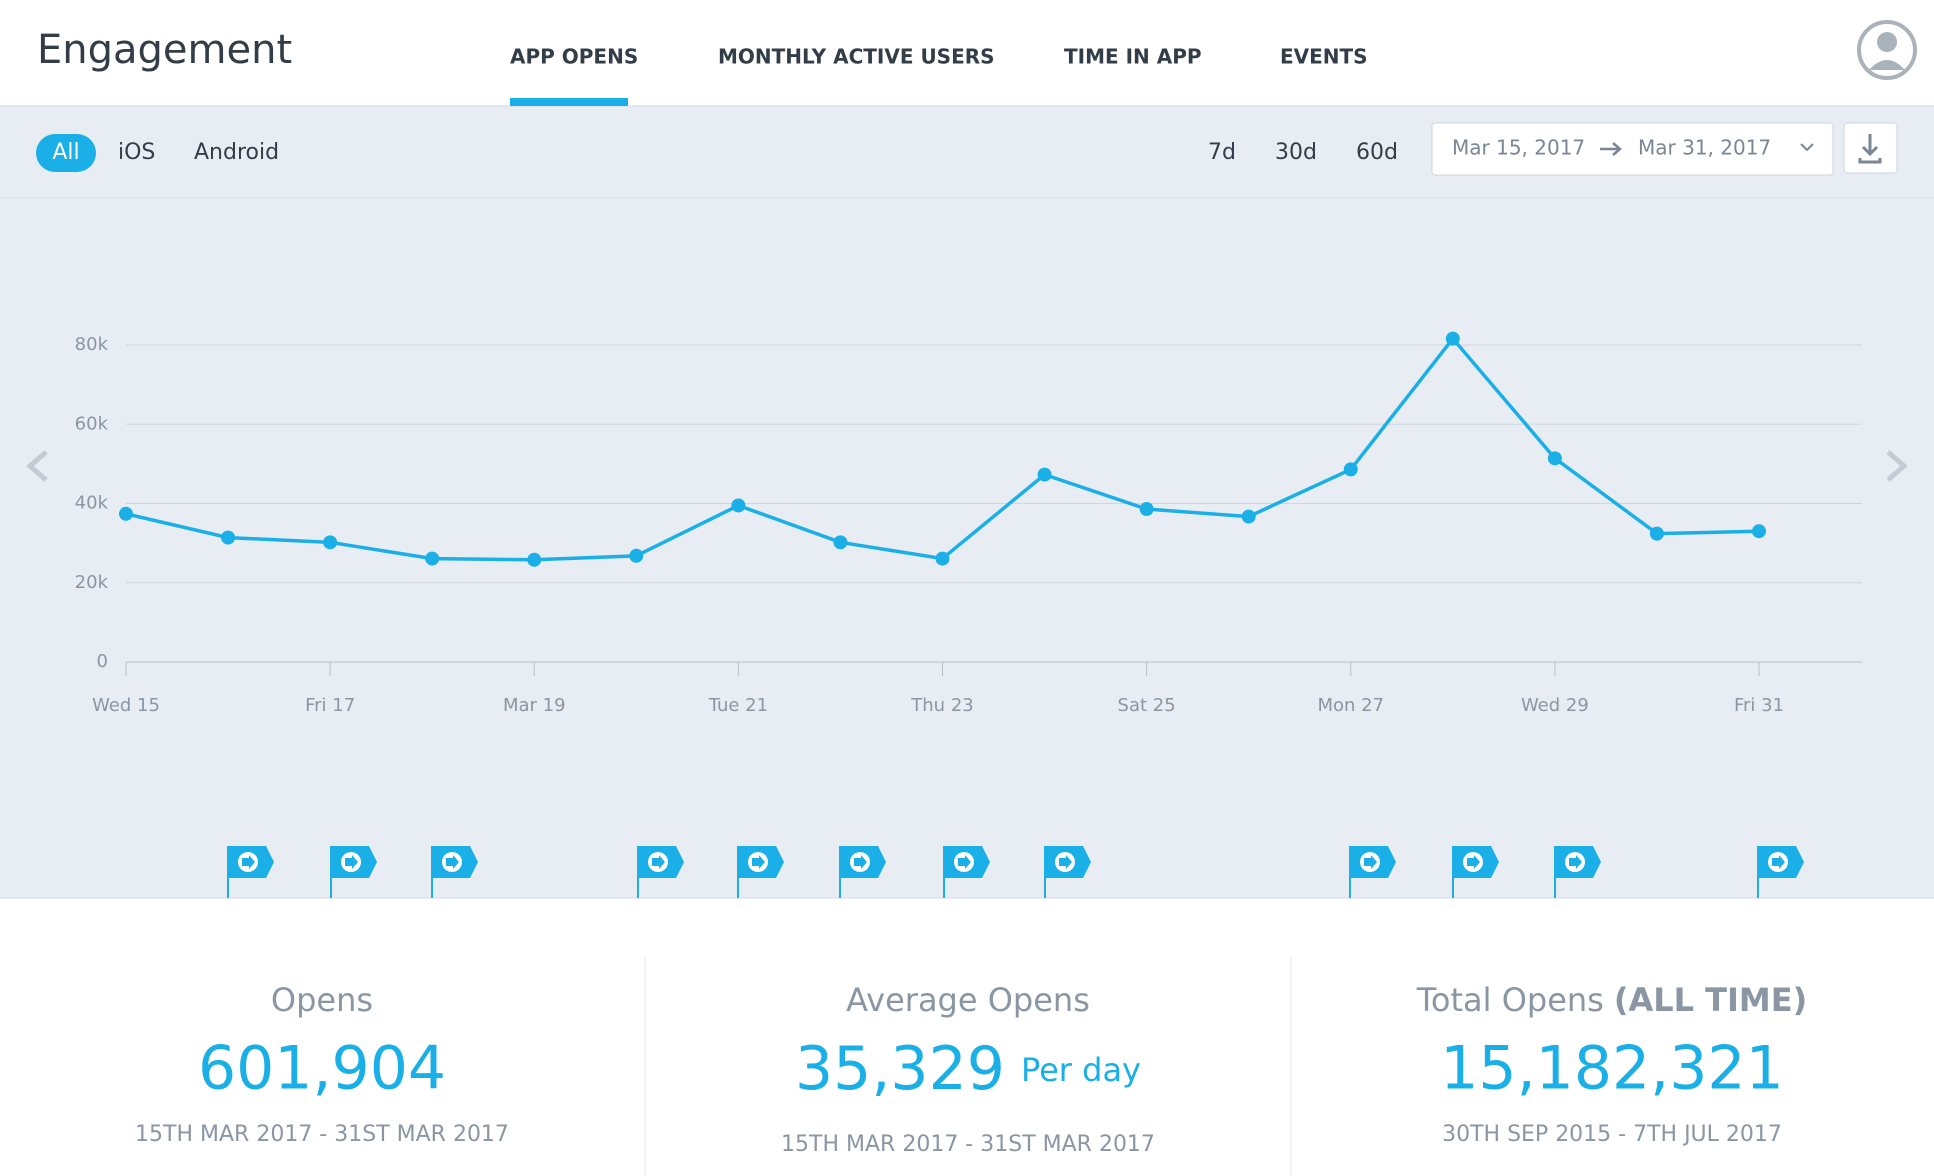  What do you see at coordinates (1870, 149) in the screenshot?
I see `download-icon` at bounding box center [1870, 149].